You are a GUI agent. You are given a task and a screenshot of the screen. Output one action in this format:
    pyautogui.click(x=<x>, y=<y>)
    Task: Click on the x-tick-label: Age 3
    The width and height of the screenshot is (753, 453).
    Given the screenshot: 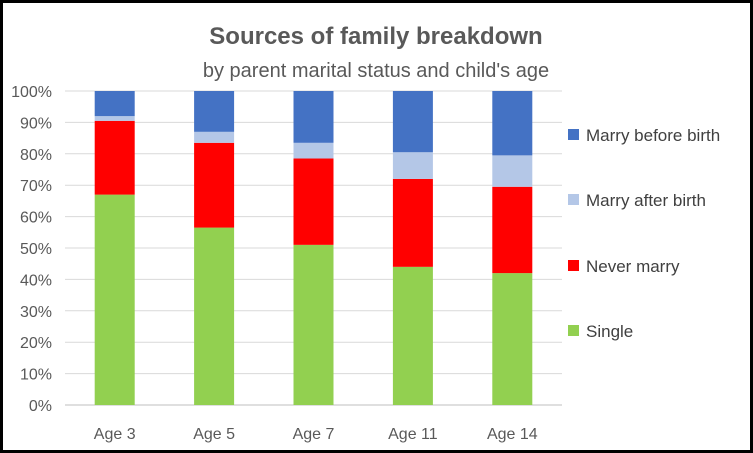 What is the action you would take?
    pyautogui.click(x=115, y=434)
    